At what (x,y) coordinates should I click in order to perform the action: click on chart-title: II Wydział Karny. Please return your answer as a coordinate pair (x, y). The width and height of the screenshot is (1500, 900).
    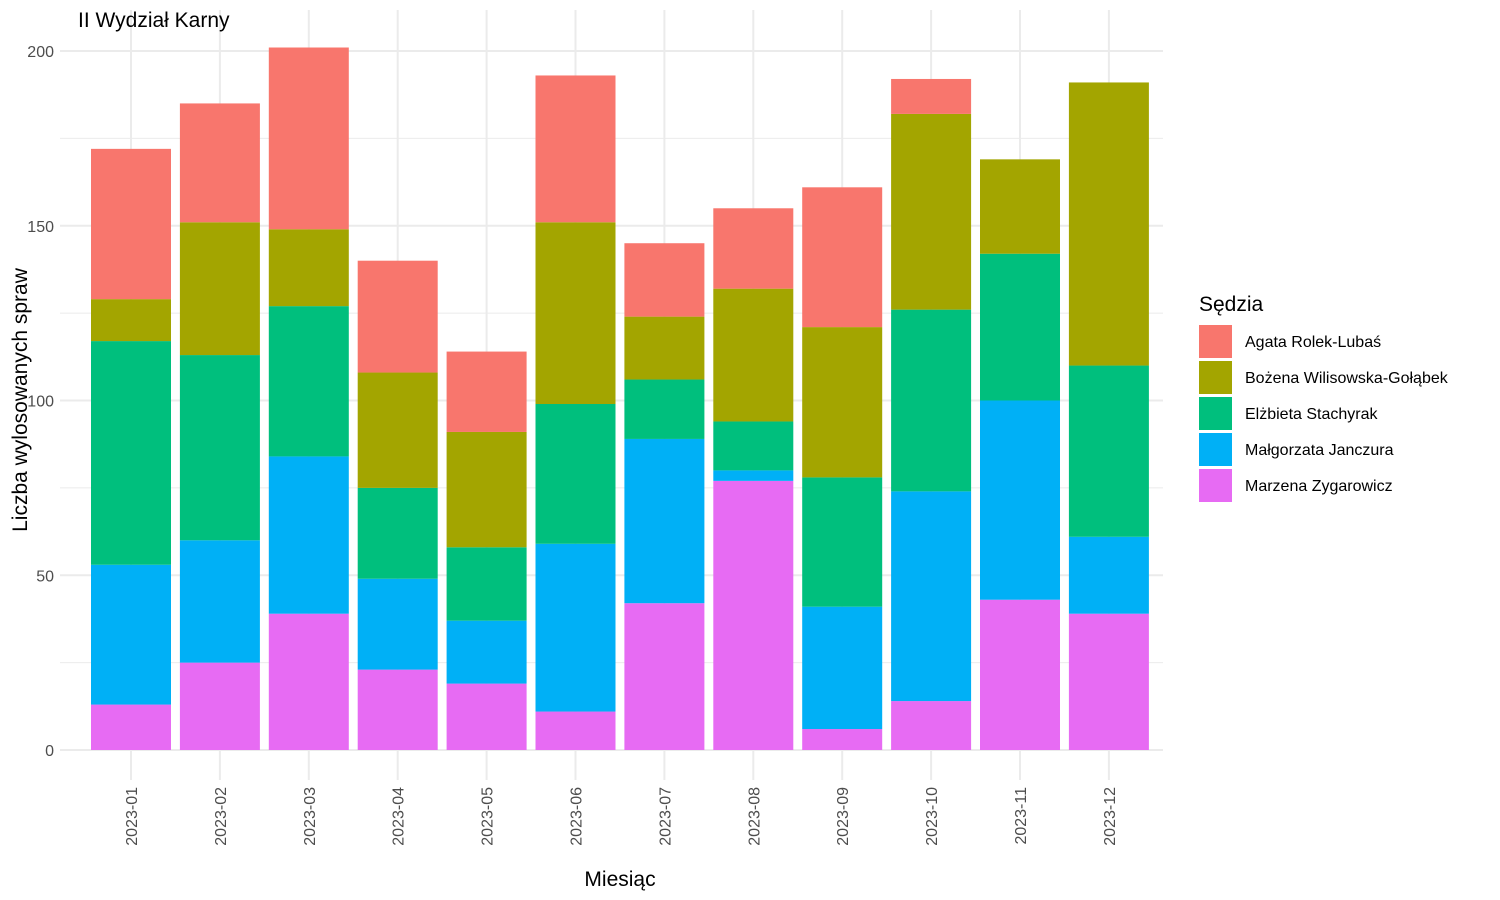
    Looking at the image, I should click on (154, 20).